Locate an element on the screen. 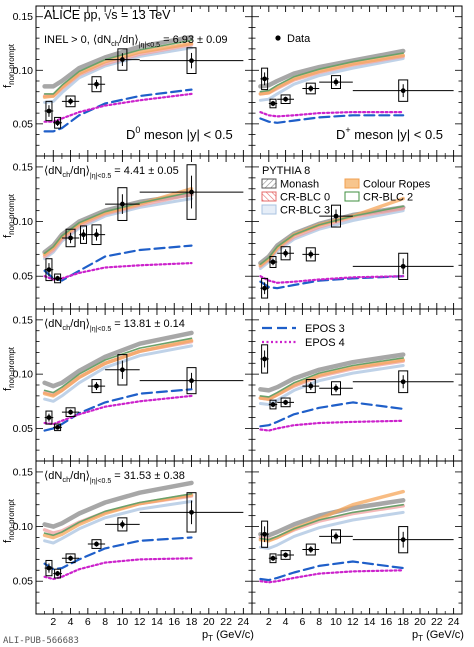  multiplicity-label-1: ⟨dNch/dη⟩|η|<0.5 = 4.41 ± 0.05 is located at coordinates (111, 172).